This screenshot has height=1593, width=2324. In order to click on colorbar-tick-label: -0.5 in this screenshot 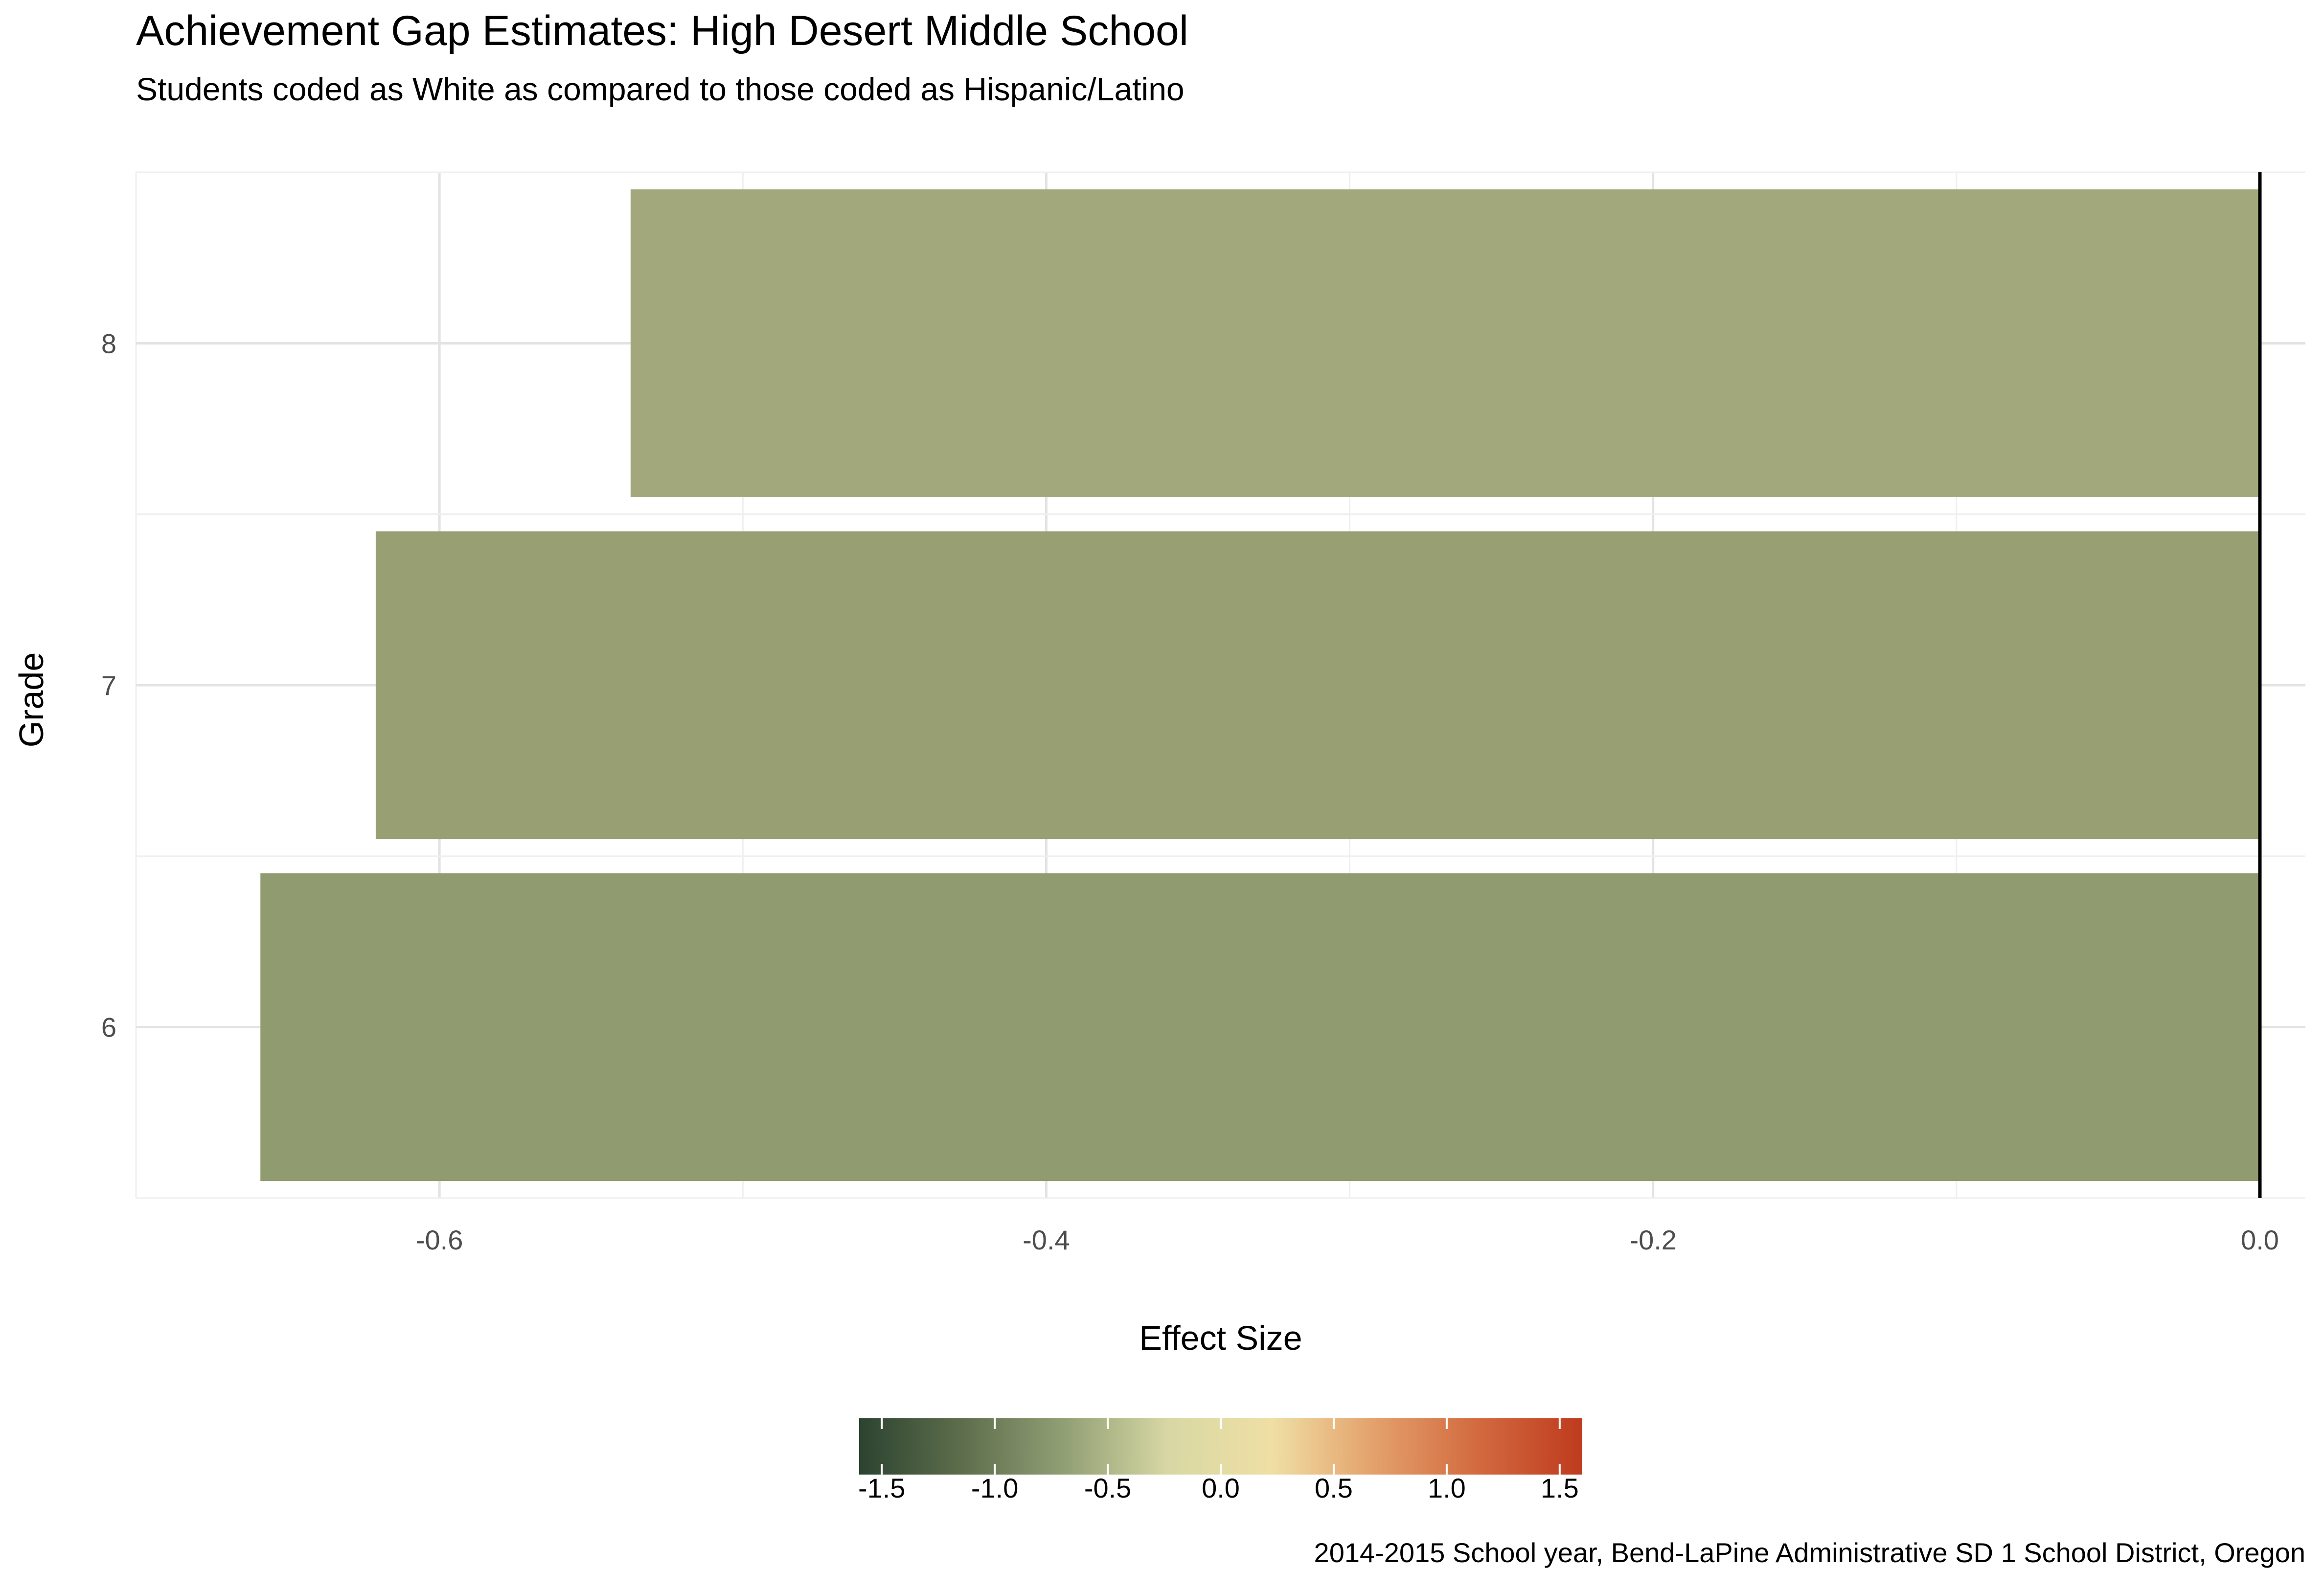, I will do `click(1108, 1488)`.